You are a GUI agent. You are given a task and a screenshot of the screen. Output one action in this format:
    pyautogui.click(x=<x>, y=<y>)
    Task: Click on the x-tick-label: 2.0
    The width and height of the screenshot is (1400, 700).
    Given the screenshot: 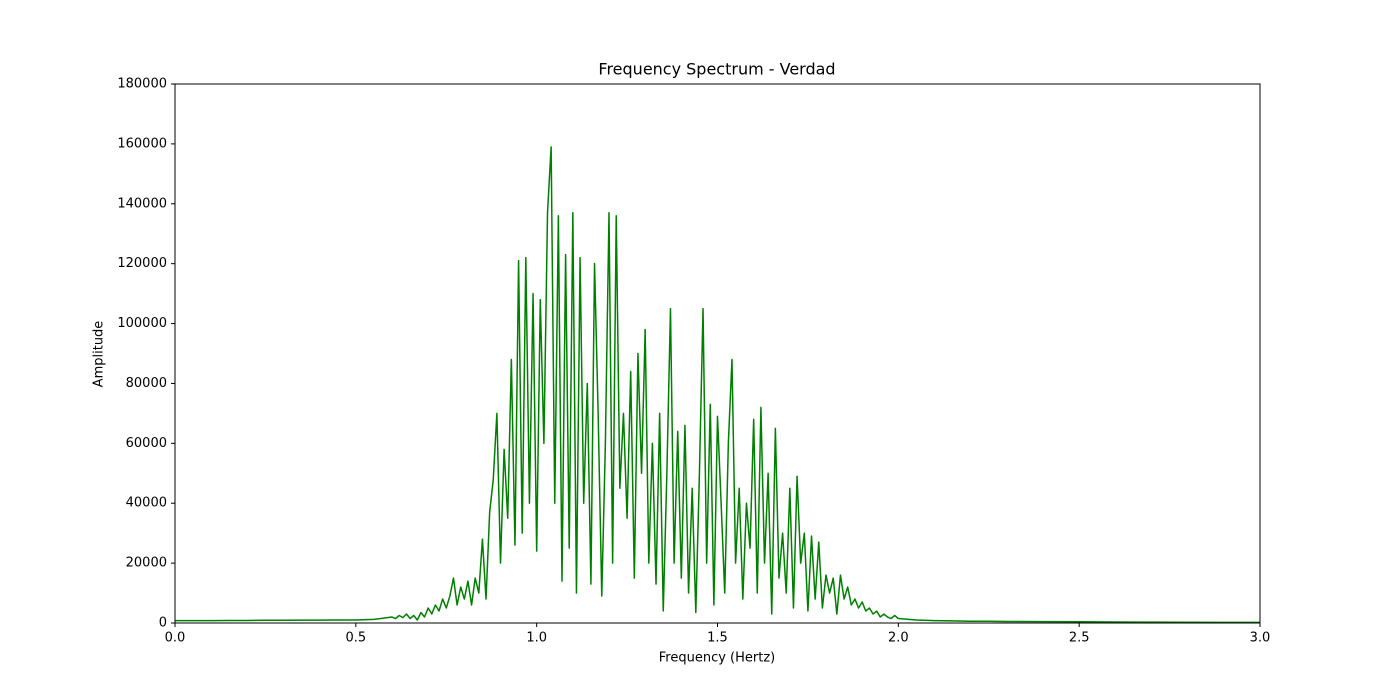 What is the action you would take?
    pyautogui.click(x=898, y=638)
    